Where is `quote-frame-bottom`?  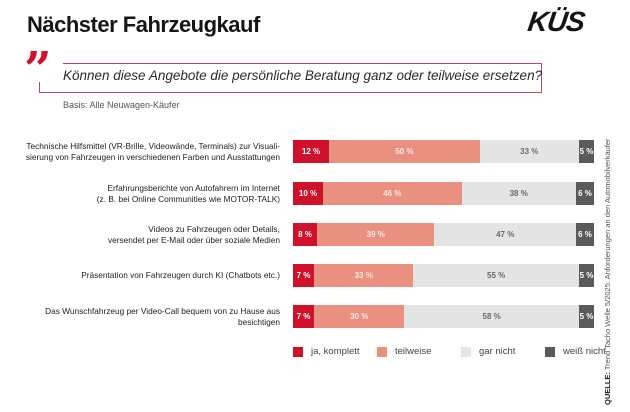 quote-frame-bottom is located at coordinates (290, 92).